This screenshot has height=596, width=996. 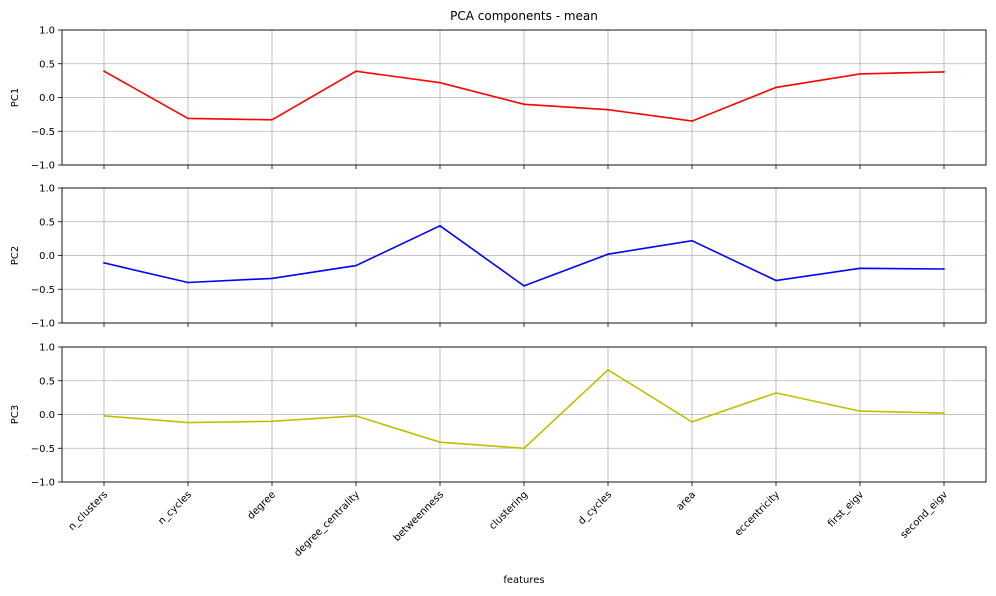 What do you see at coordinates (15, 414) in the screenshot?
I see `y-axis-label: PC3` at bounding box center [15, 414].